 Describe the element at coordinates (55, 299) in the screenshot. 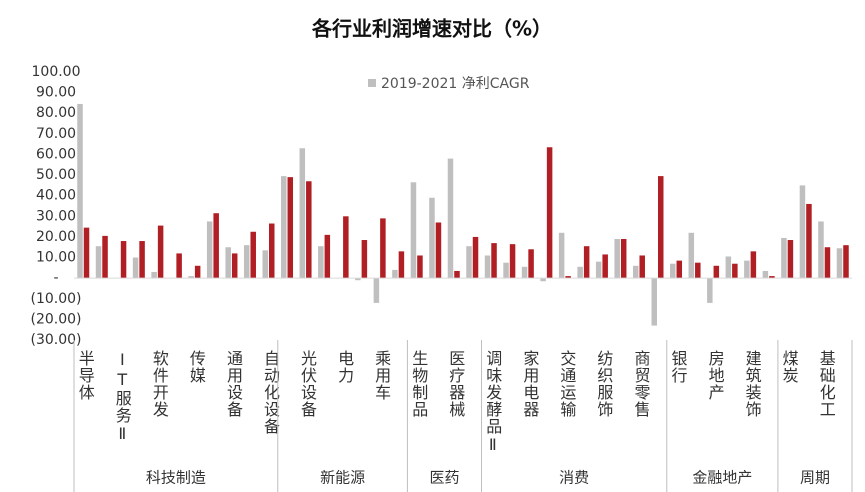

I see `y-tick-label: (10.00)` at that location.